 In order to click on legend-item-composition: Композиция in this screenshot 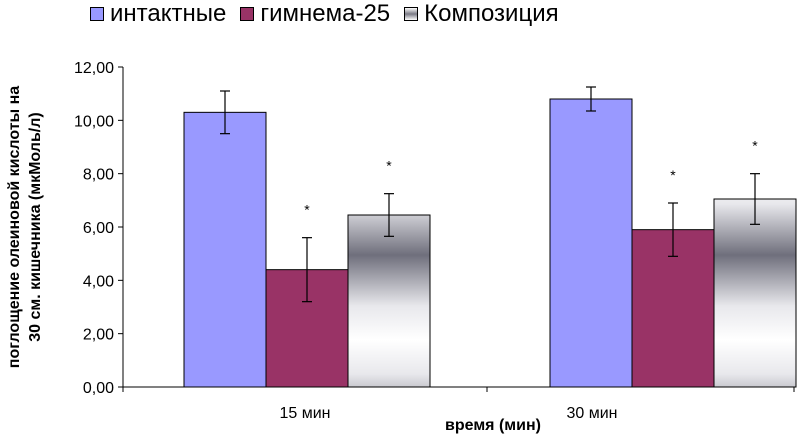, I will do `click(481, 14)`.